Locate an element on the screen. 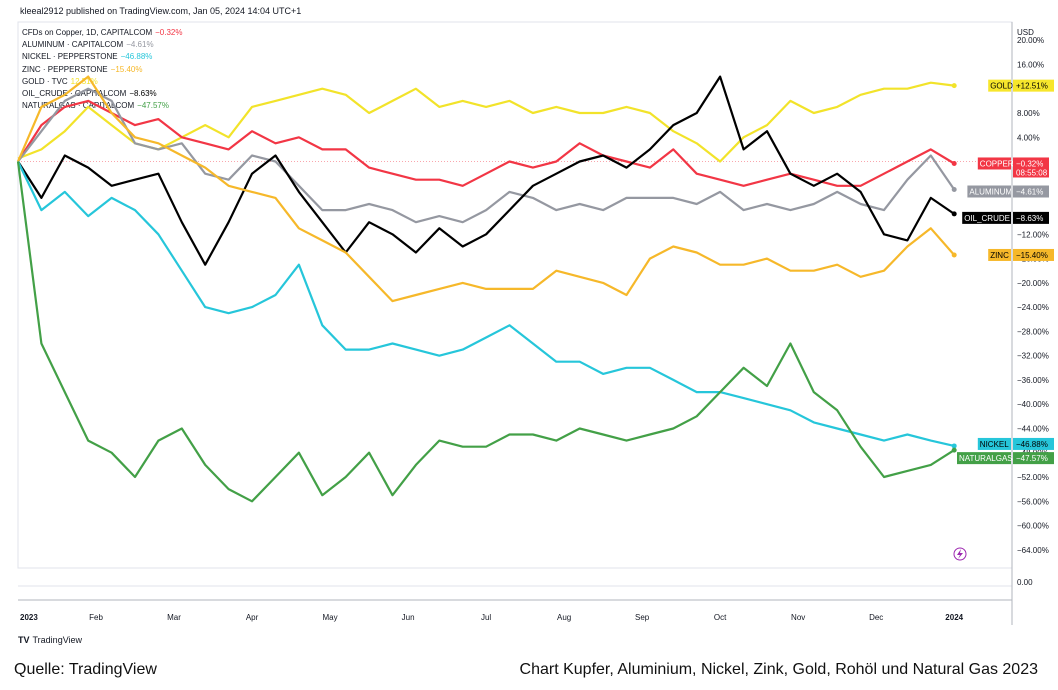  price-label-value: −8.63% is located at coordinates (1029, 218).